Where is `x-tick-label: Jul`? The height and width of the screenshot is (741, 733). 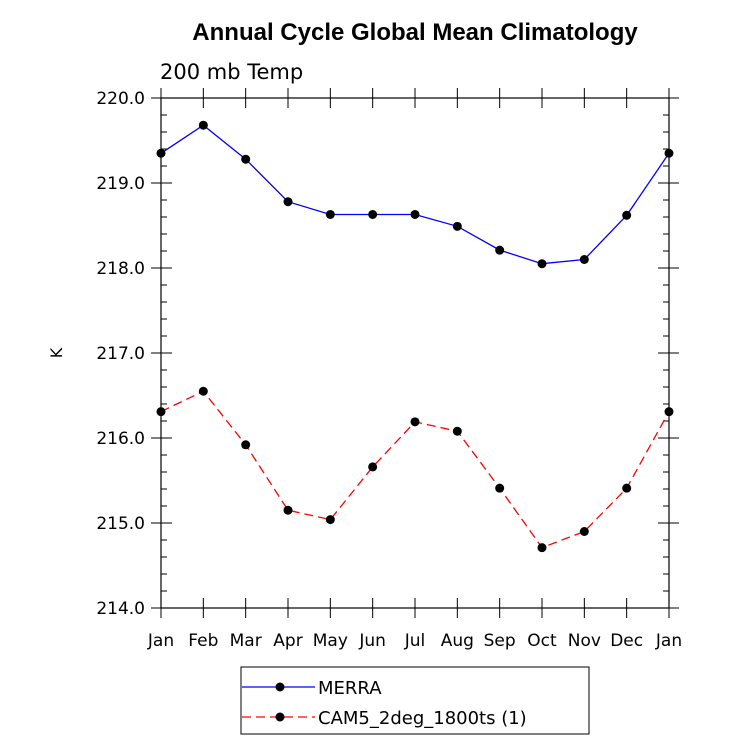 x-tick-label: Jul is located at coordinates (415, 641).